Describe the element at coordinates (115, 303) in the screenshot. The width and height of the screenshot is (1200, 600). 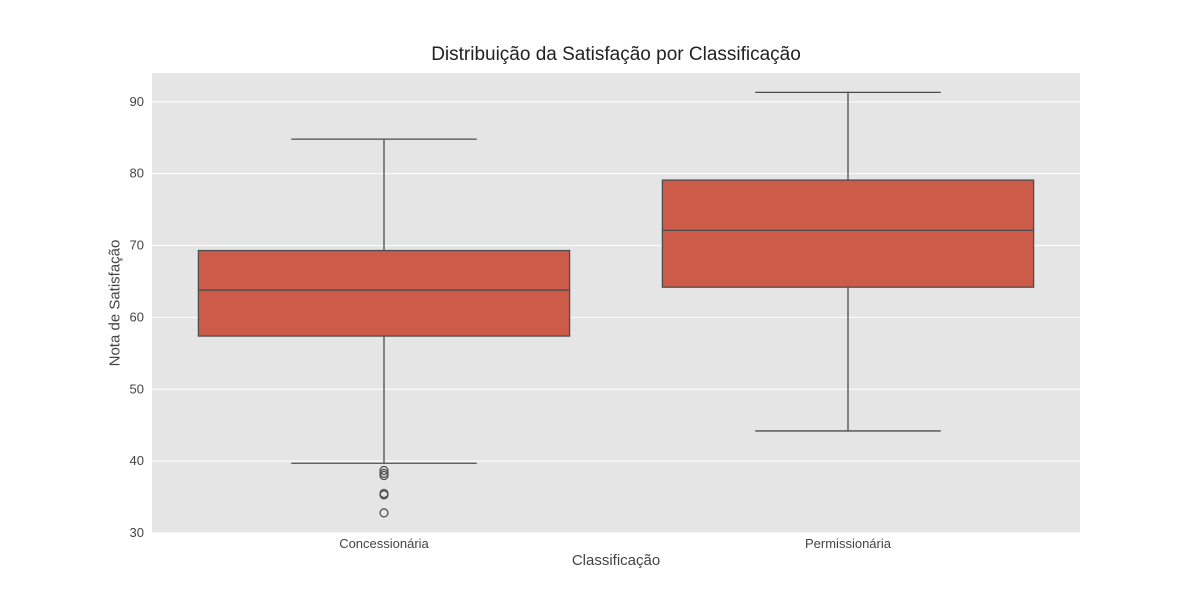
I see `y-axis-label: Nota de Satisfação` at that location.